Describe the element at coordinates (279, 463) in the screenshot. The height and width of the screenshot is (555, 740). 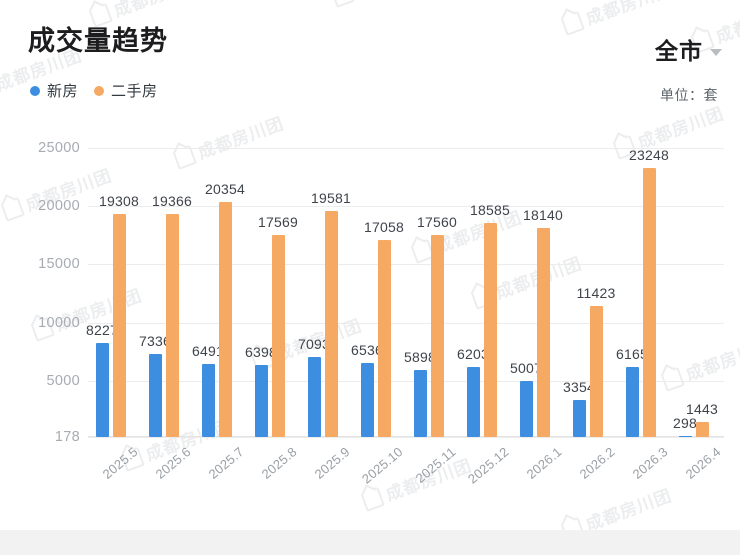
I see `x-axis-tick-label: 2025.8` at that location.